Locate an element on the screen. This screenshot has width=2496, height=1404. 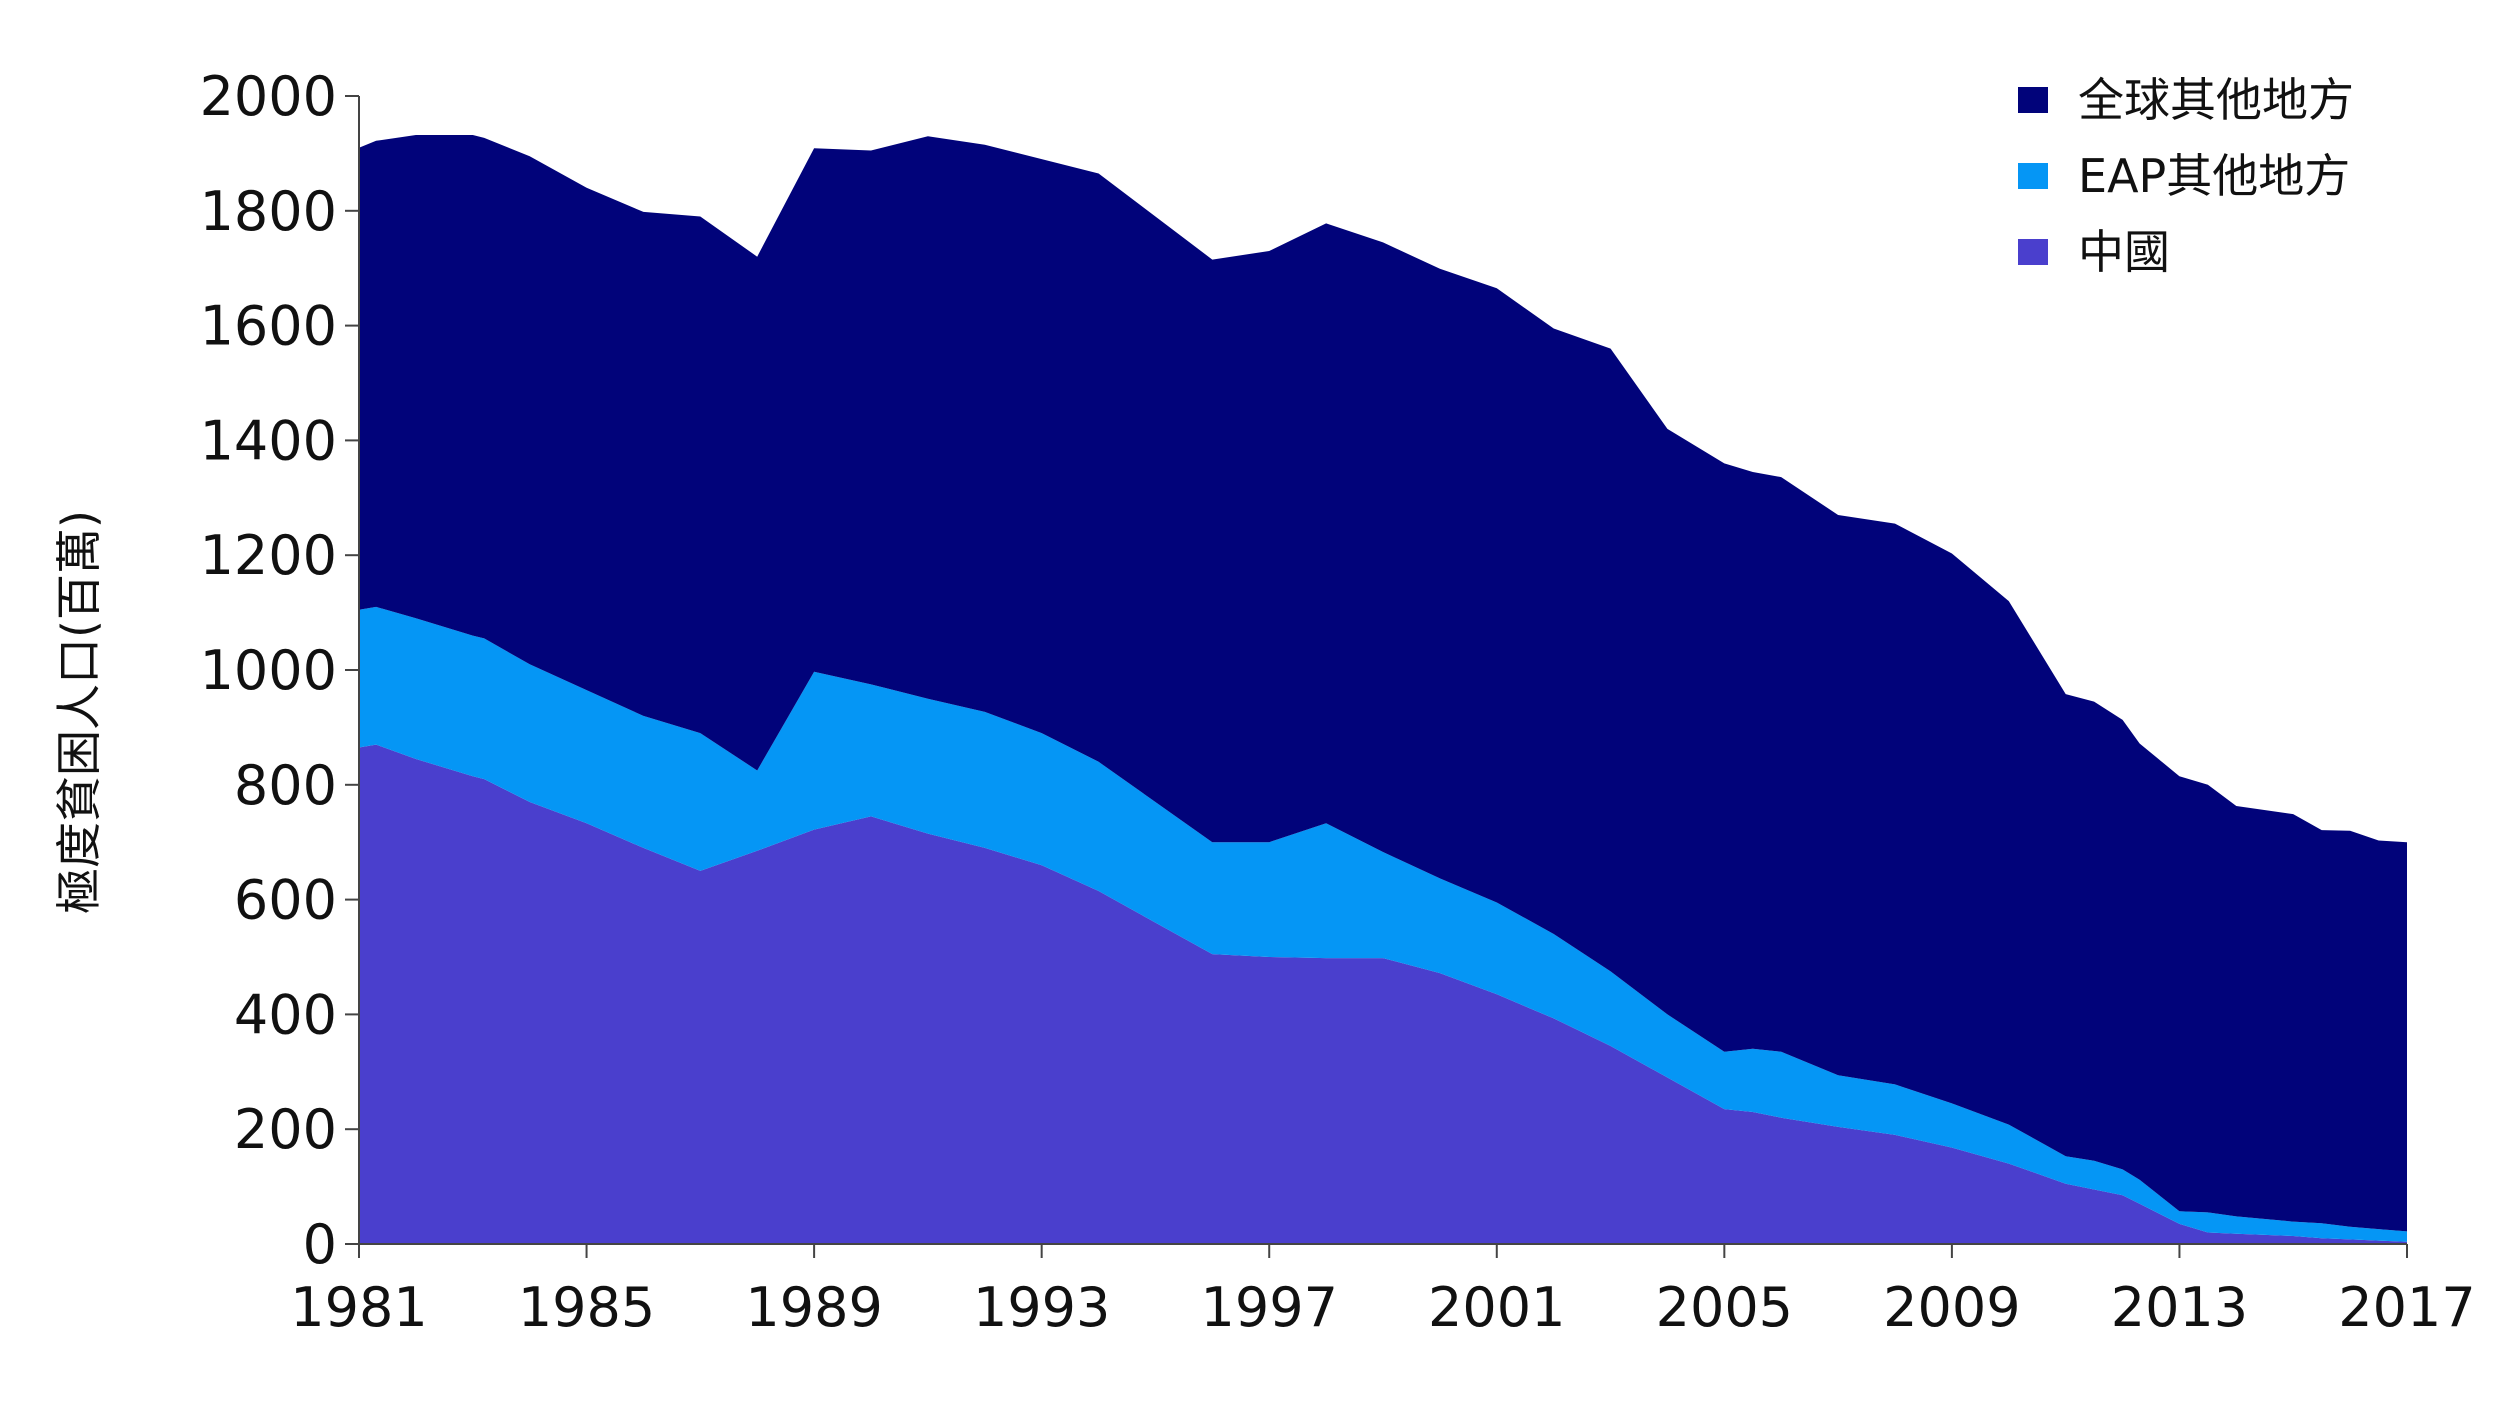
y-tick-label: 1800 is located at coordinates (268, 211).